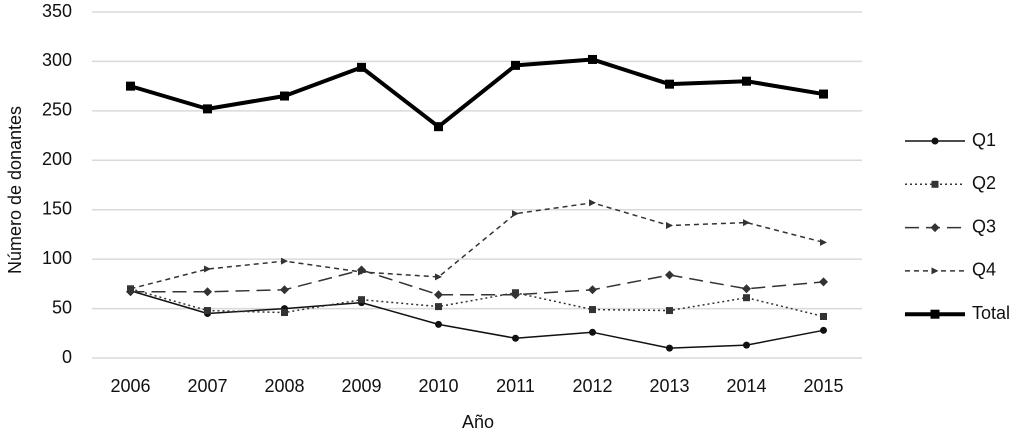  Describe the element at coordinates (62, 307) in the screenshot. I see `y-tick-label: 50` at that location.